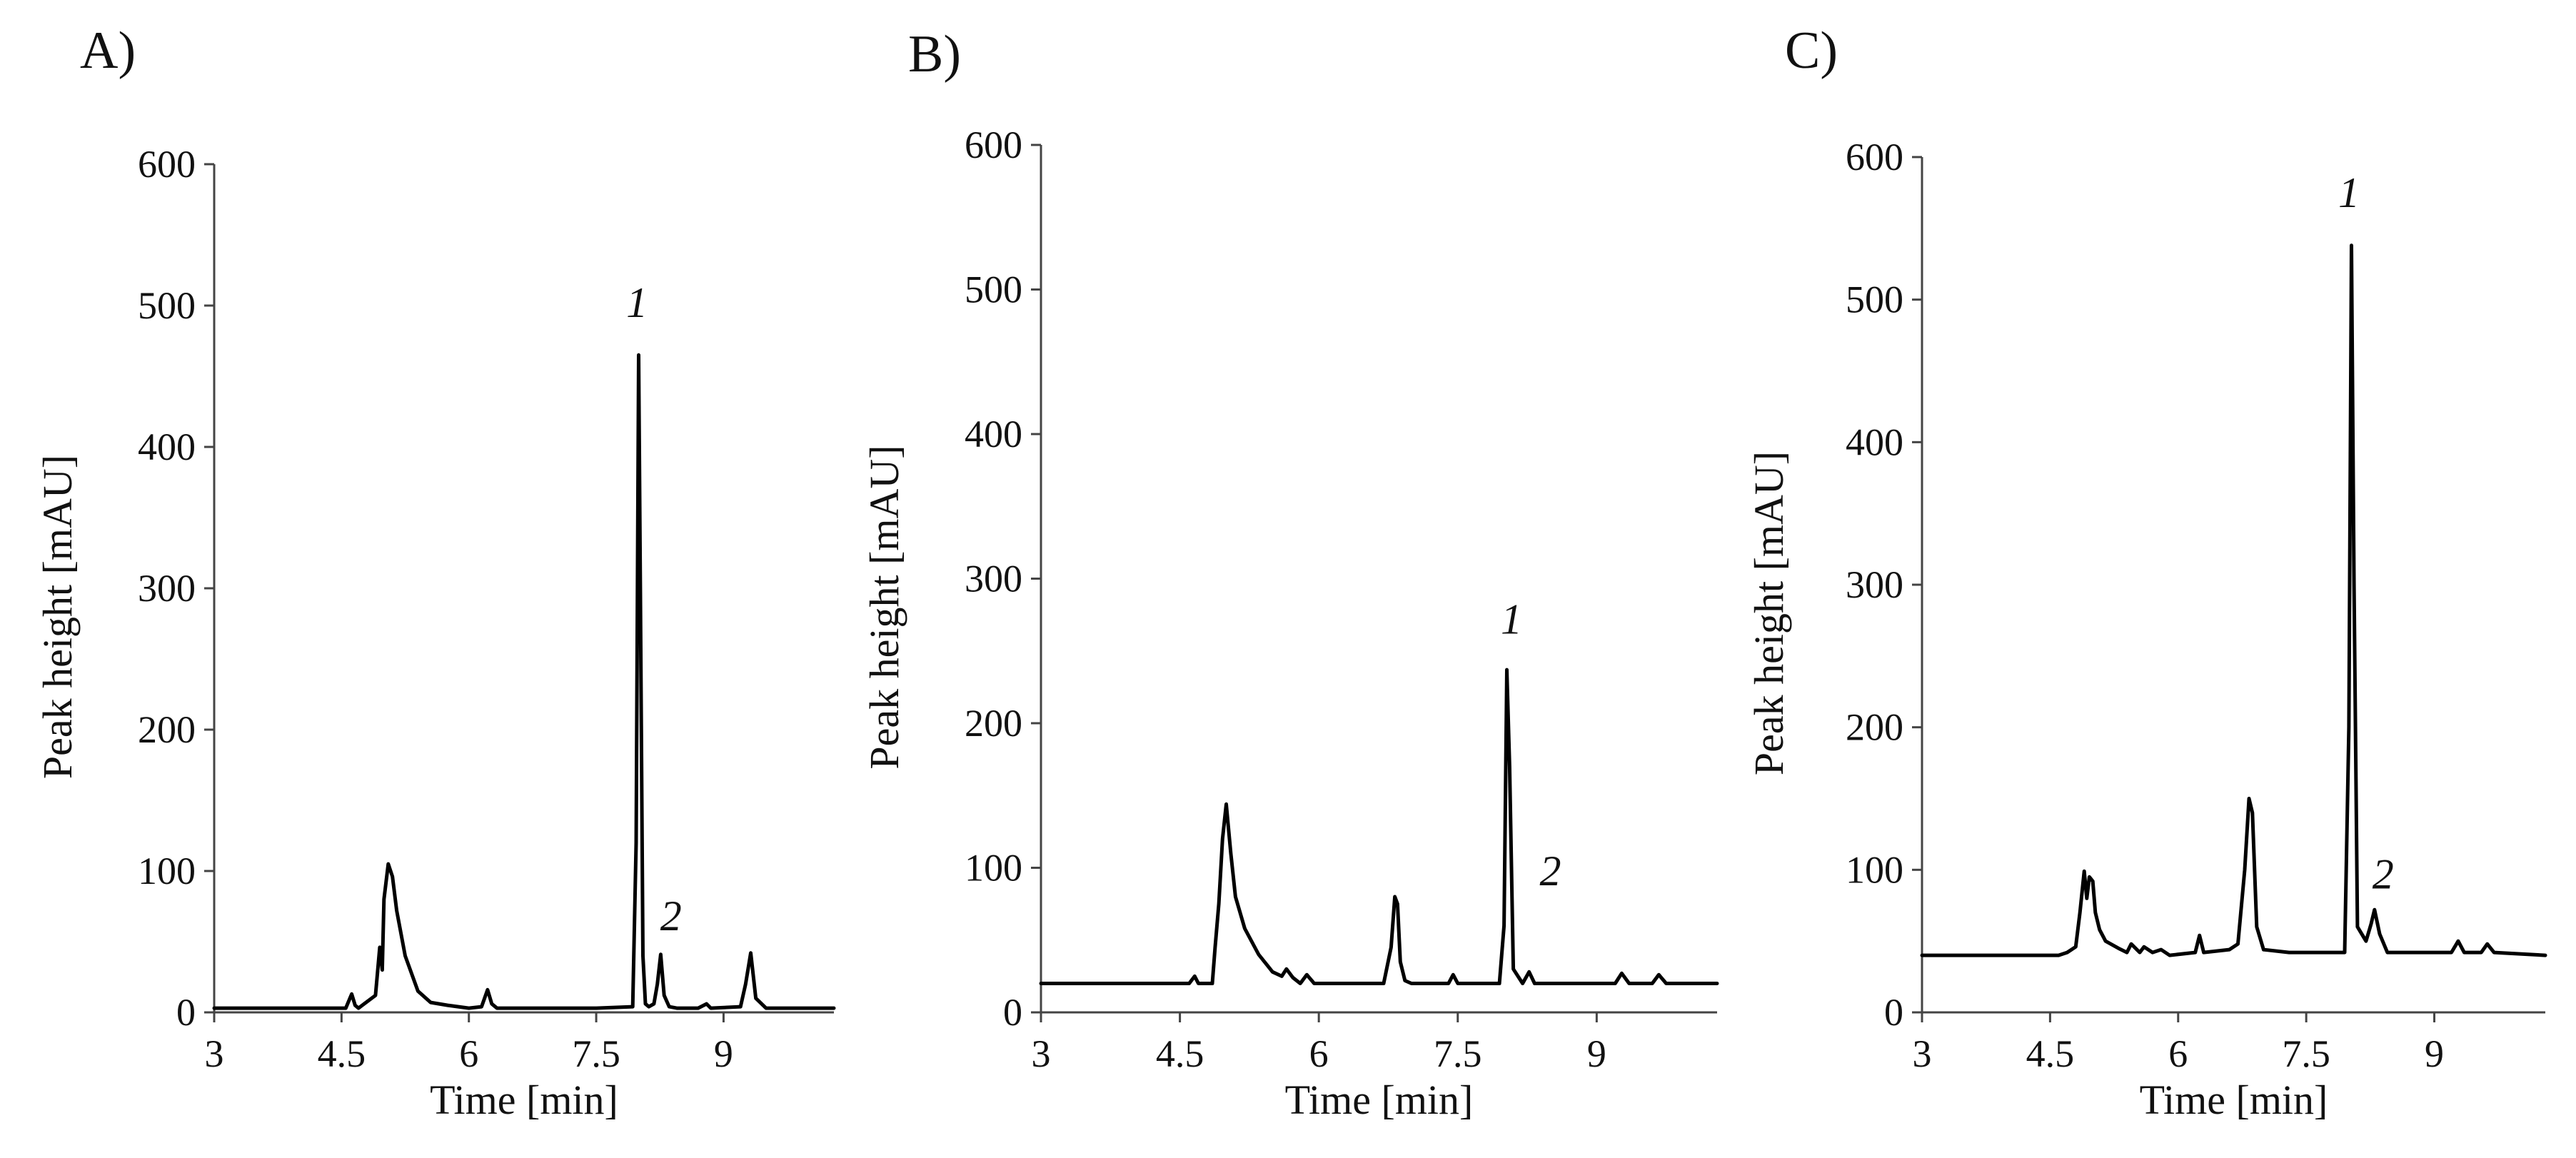 The image size is (2576, 1158). What do you see at coordinates (935, 54) in the screenshot?
I see `panel-label-b: B)` at bounding box center [935, 54].